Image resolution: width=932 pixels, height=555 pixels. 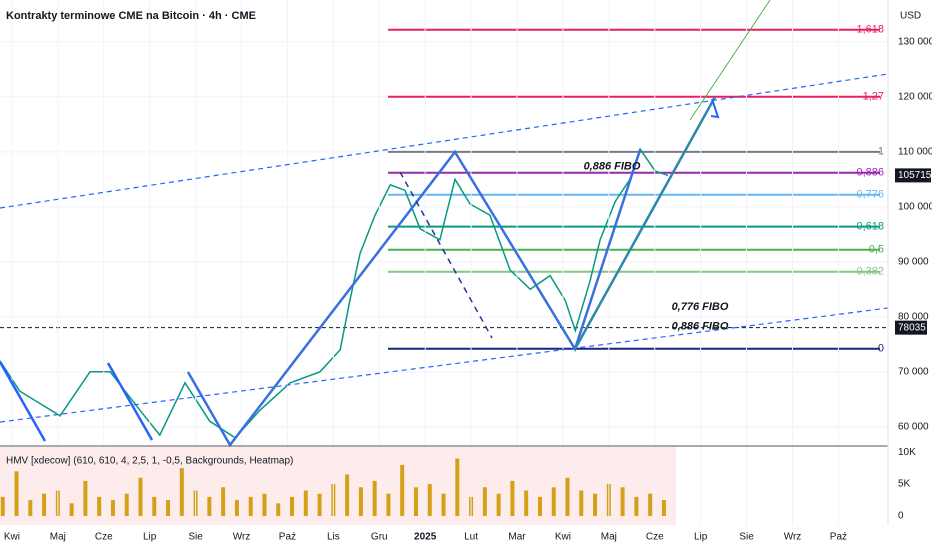 What do you see at coordinates (870, 272) in the screenshot?
I see `fib-label: 0,382` at bounding box center [870, 272].